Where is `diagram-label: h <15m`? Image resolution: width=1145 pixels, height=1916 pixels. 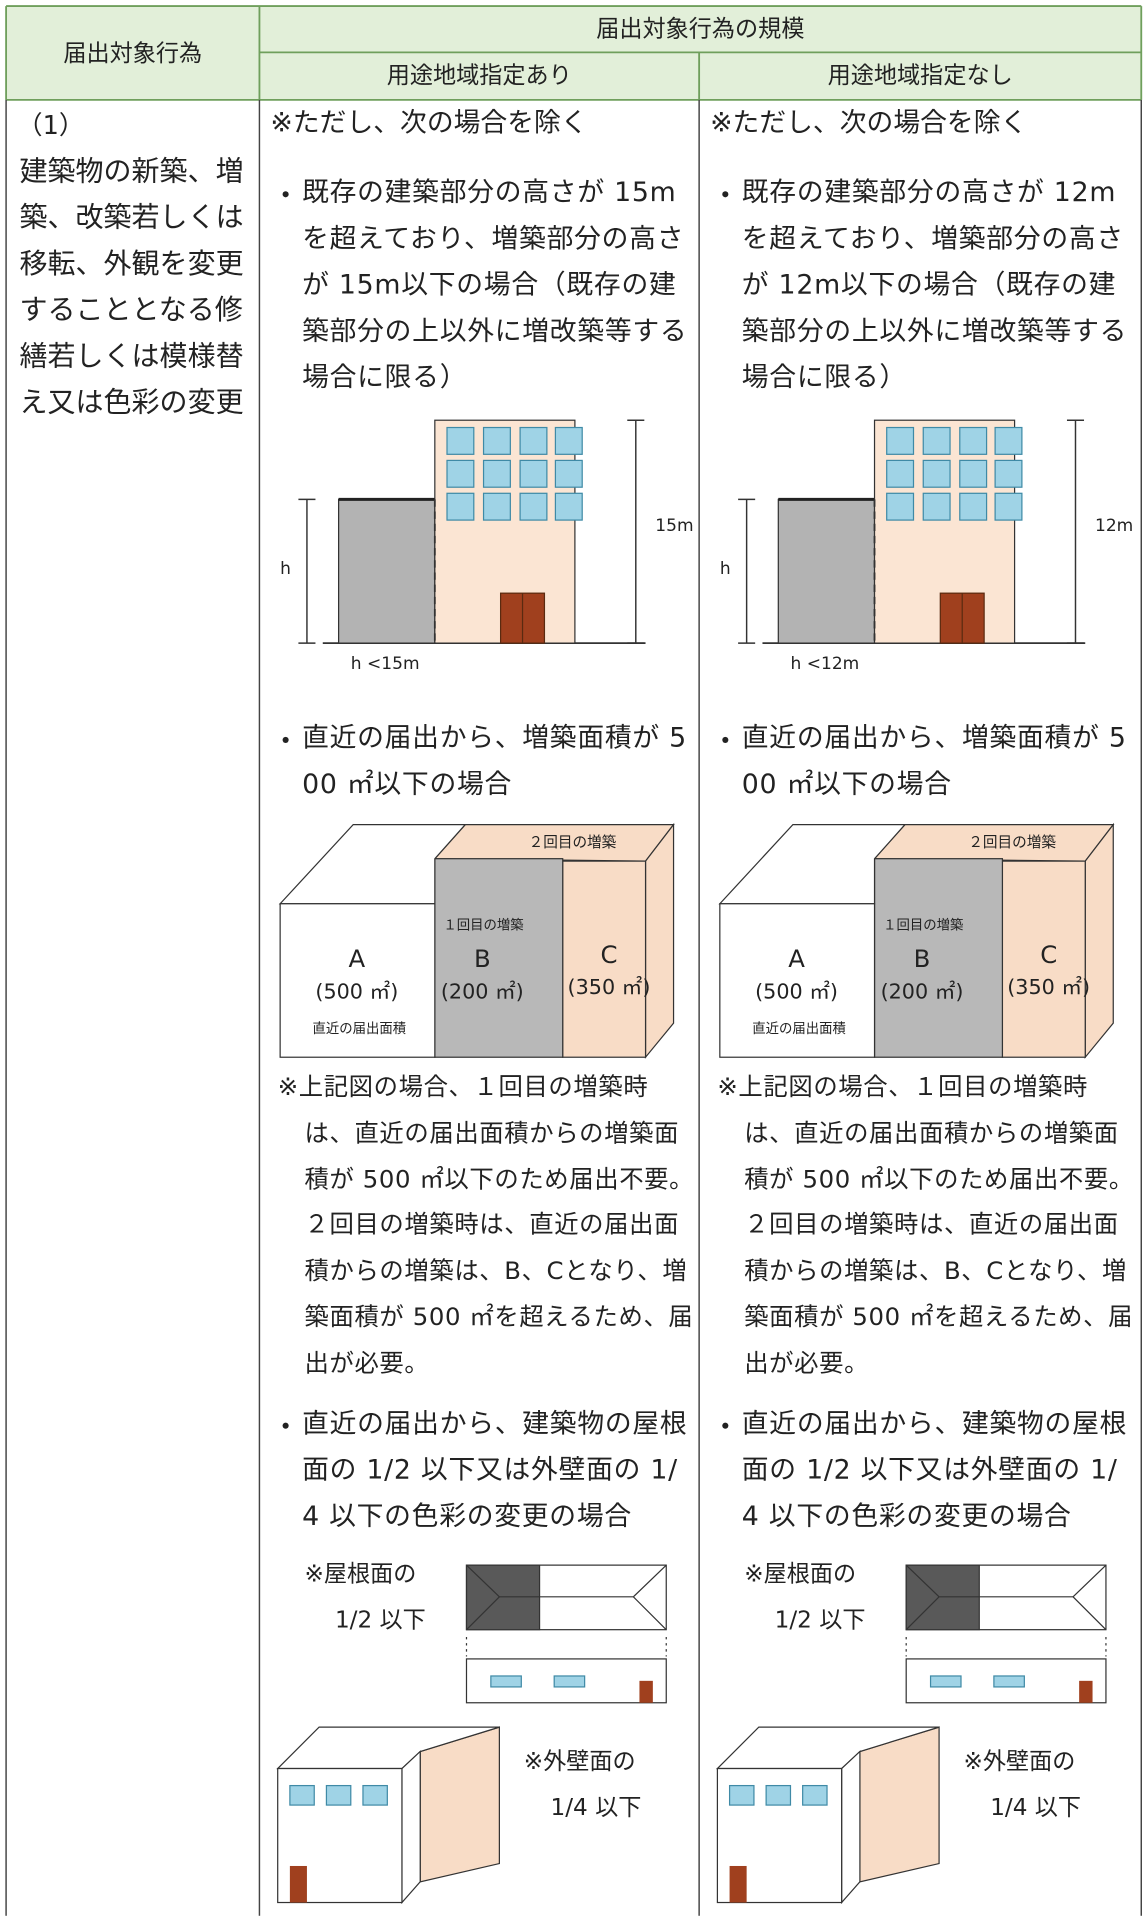 diagram-label: h <15m is located at coordinates (385, 664).